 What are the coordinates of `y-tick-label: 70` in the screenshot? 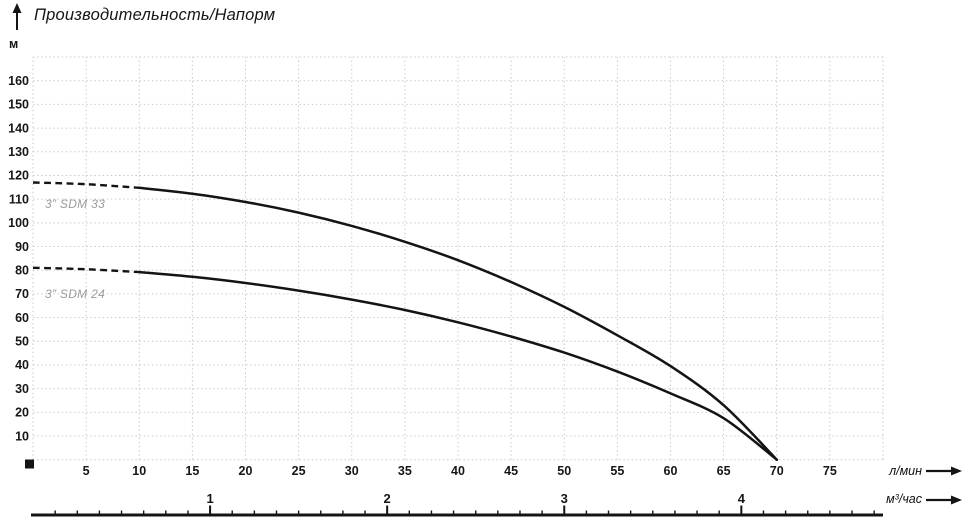 It's located at (22, 294).